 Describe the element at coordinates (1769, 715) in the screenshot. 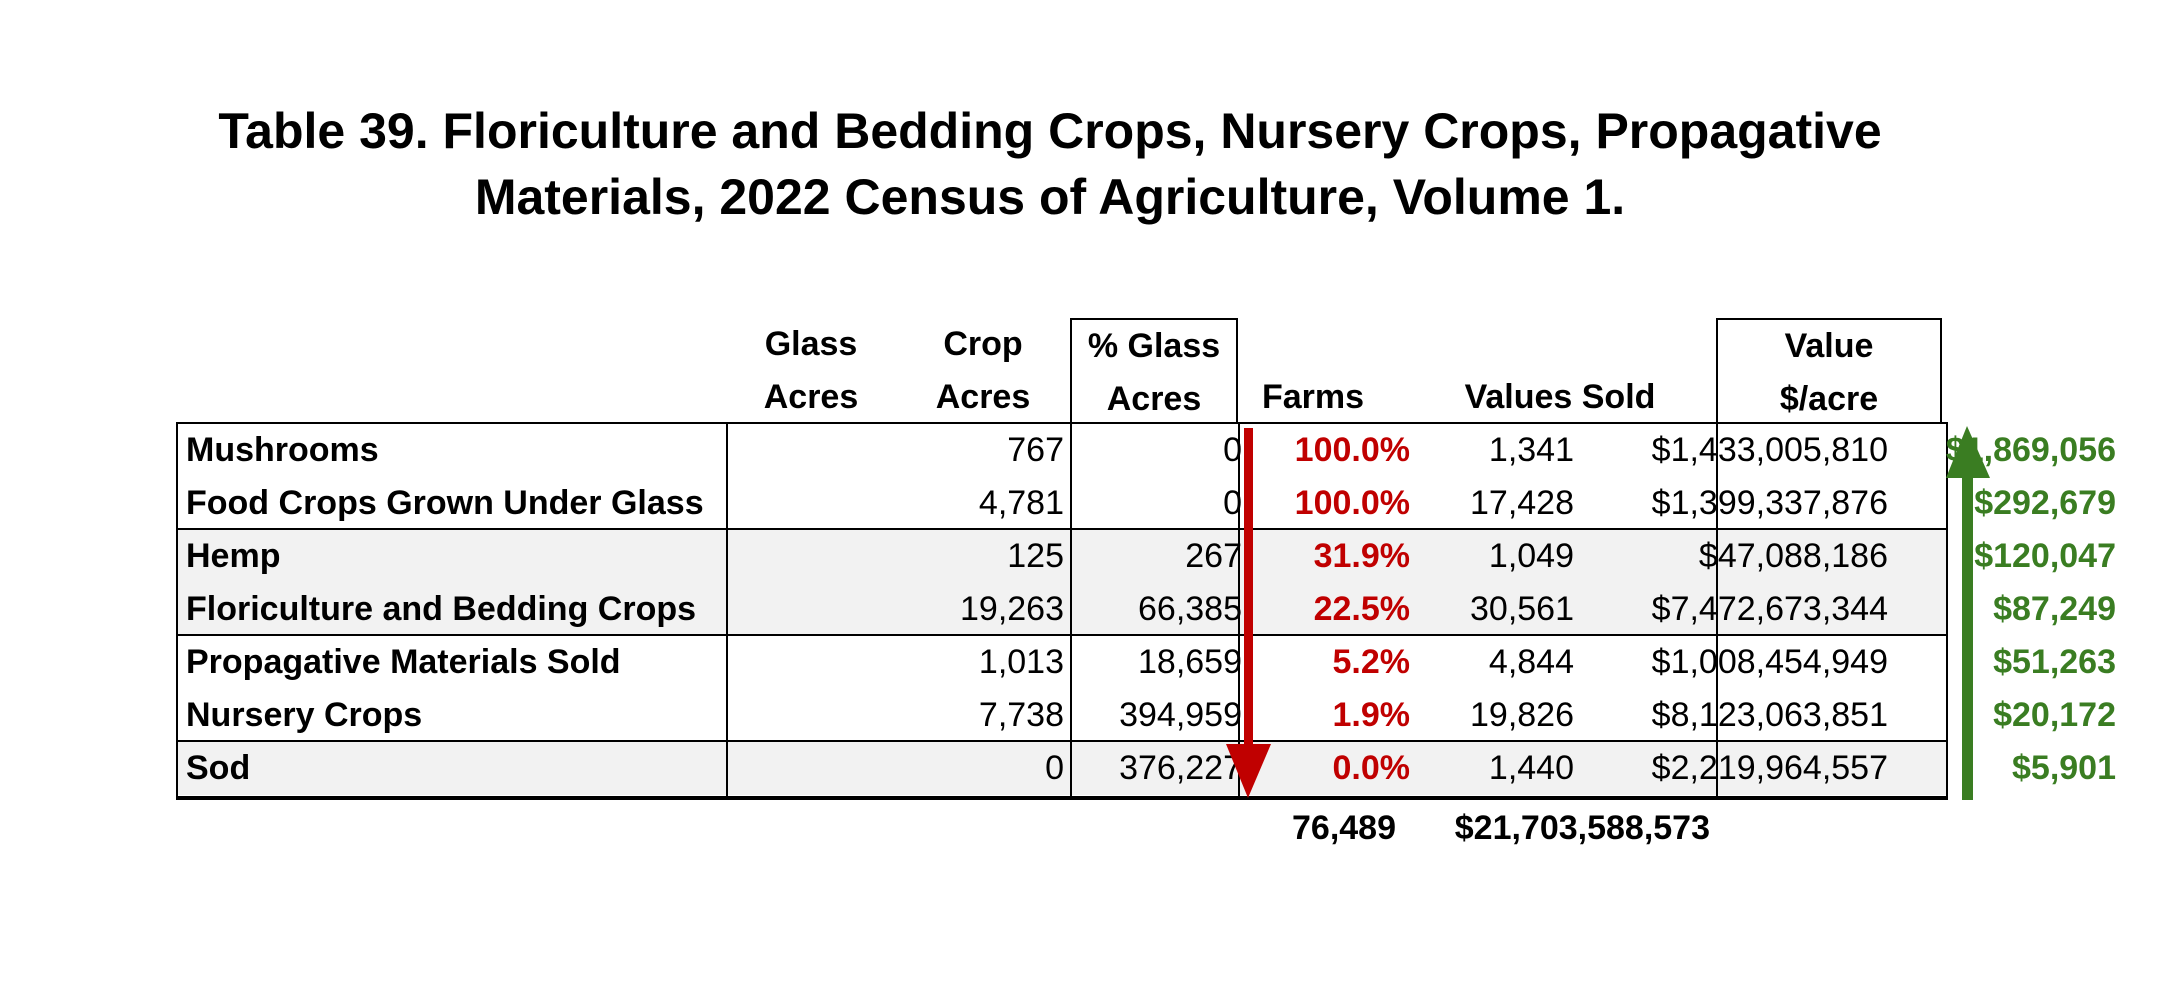

I see `values-sold-cell: $8,123,063,851` at that location.